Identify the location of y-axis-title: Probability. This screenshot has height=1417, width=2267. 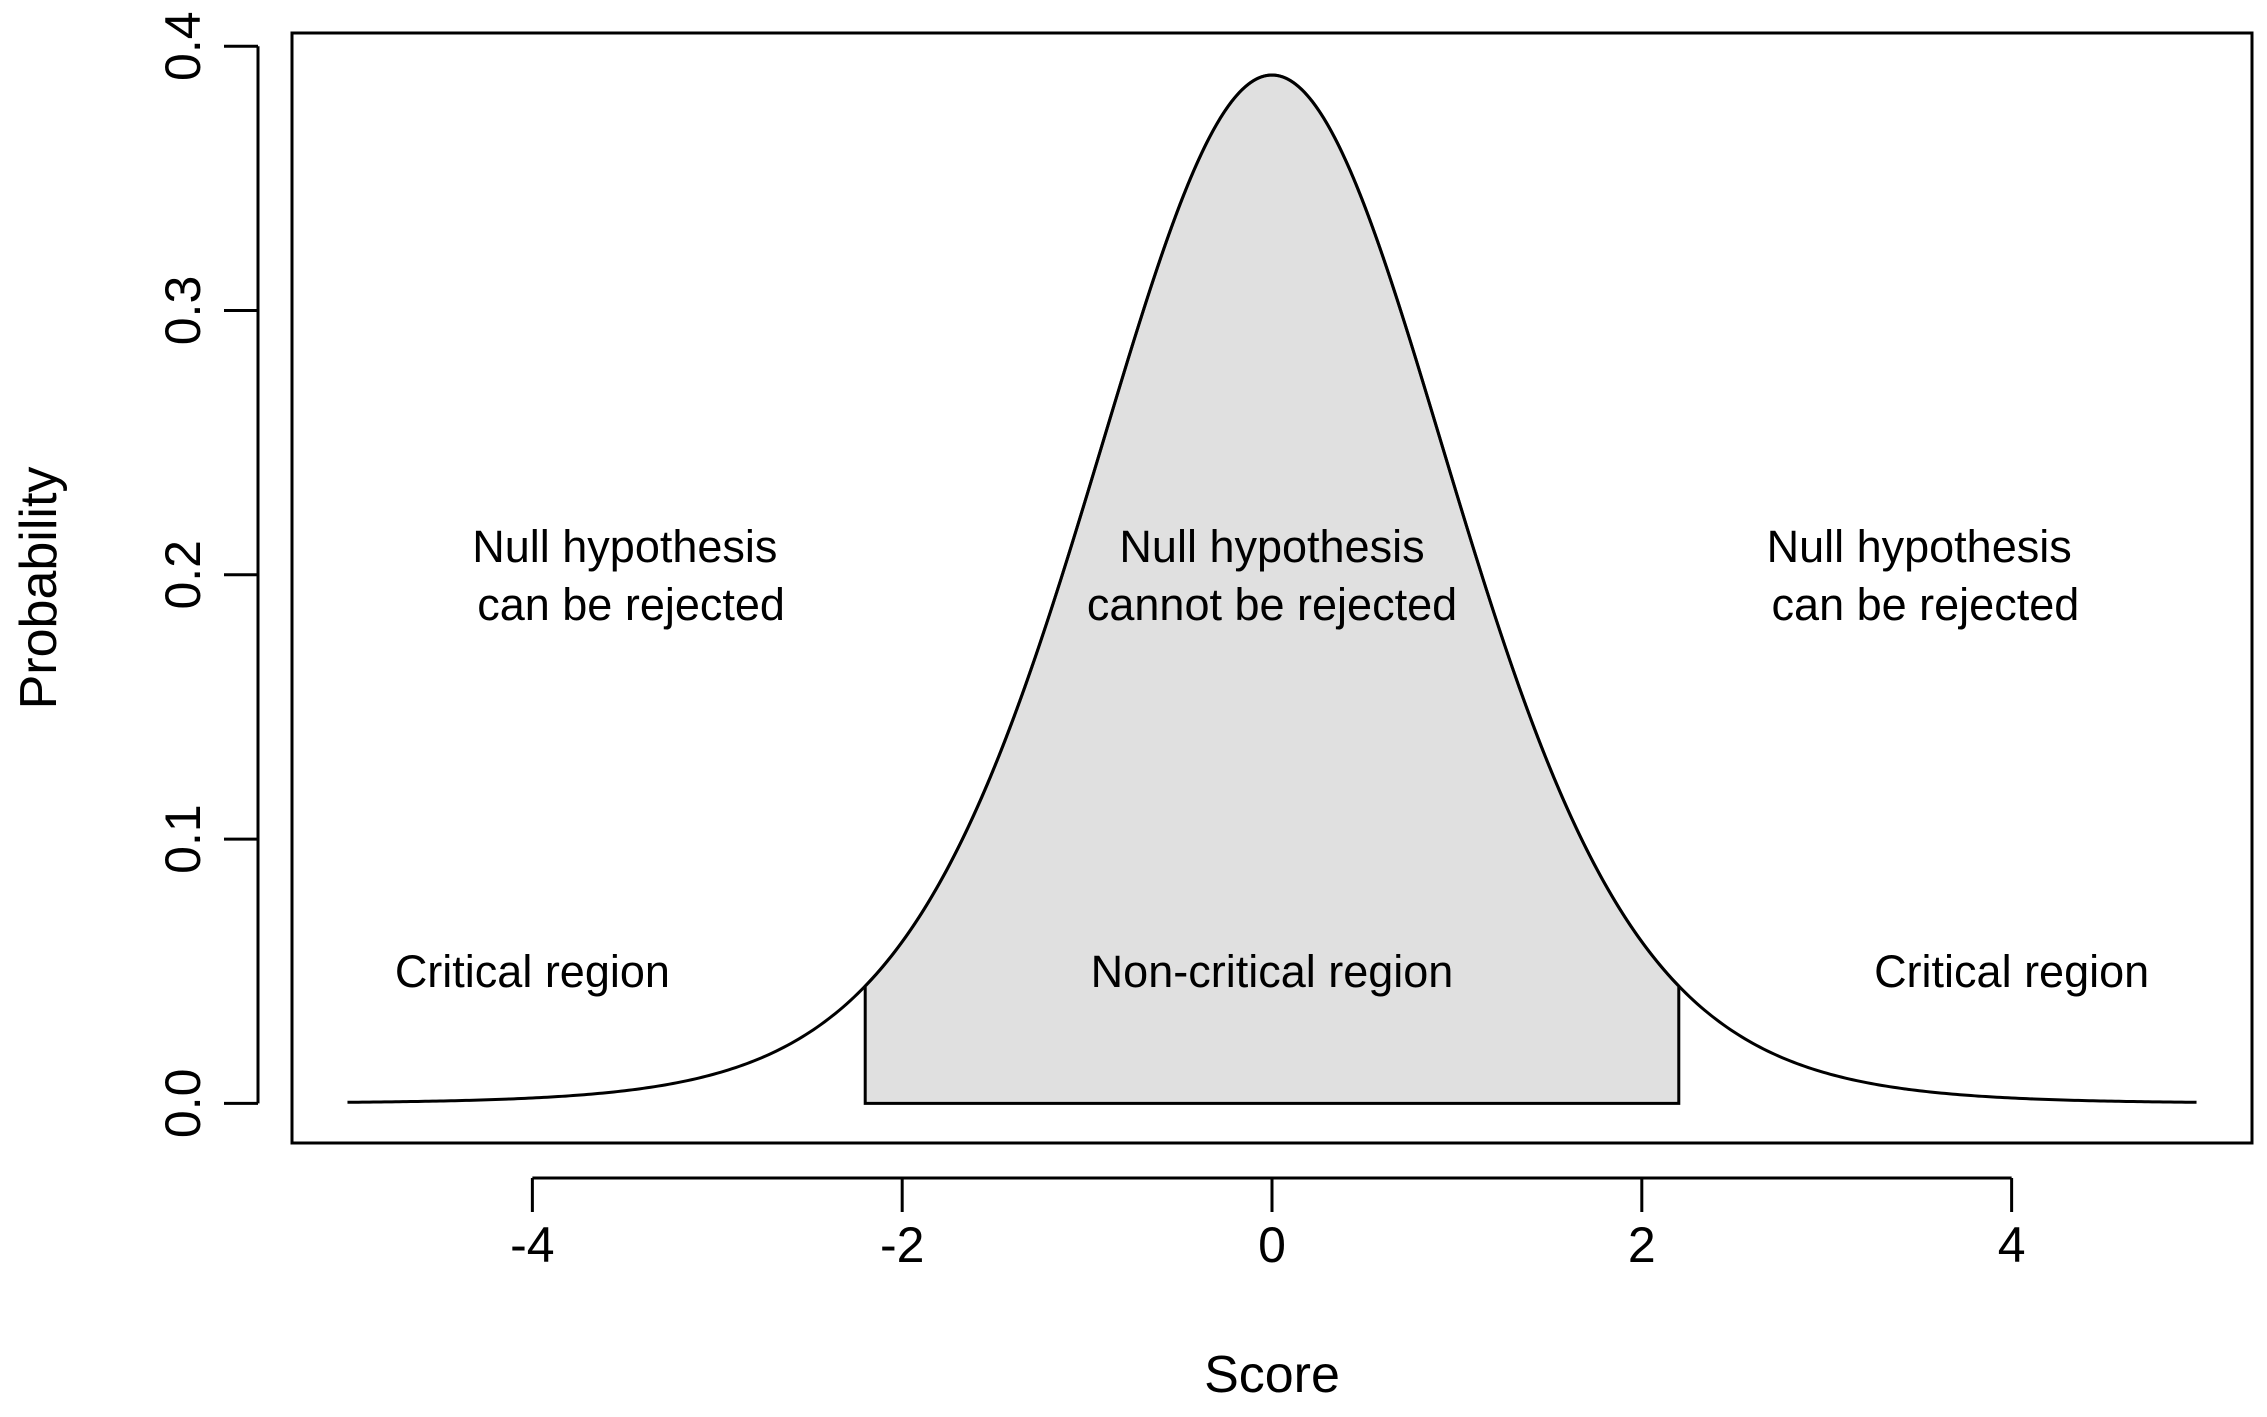
(39, 588).